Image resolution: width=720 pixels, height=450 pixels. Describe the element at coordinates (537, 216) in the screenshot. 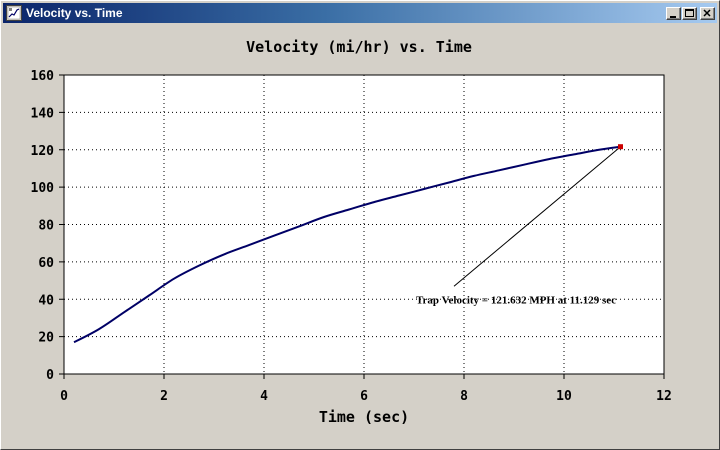

I see `annotation-leader-line` at that location.